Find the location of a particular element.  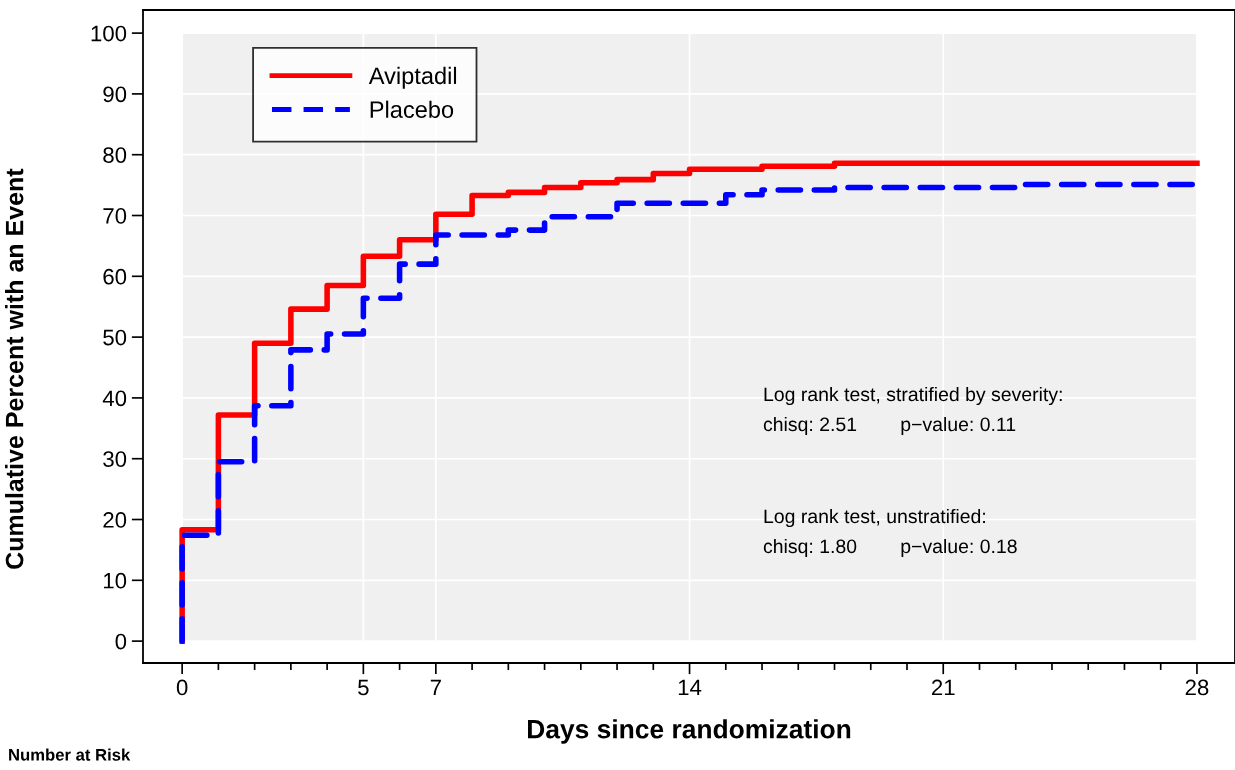

legend-label: Placebo is located at coordinates (412, 109).